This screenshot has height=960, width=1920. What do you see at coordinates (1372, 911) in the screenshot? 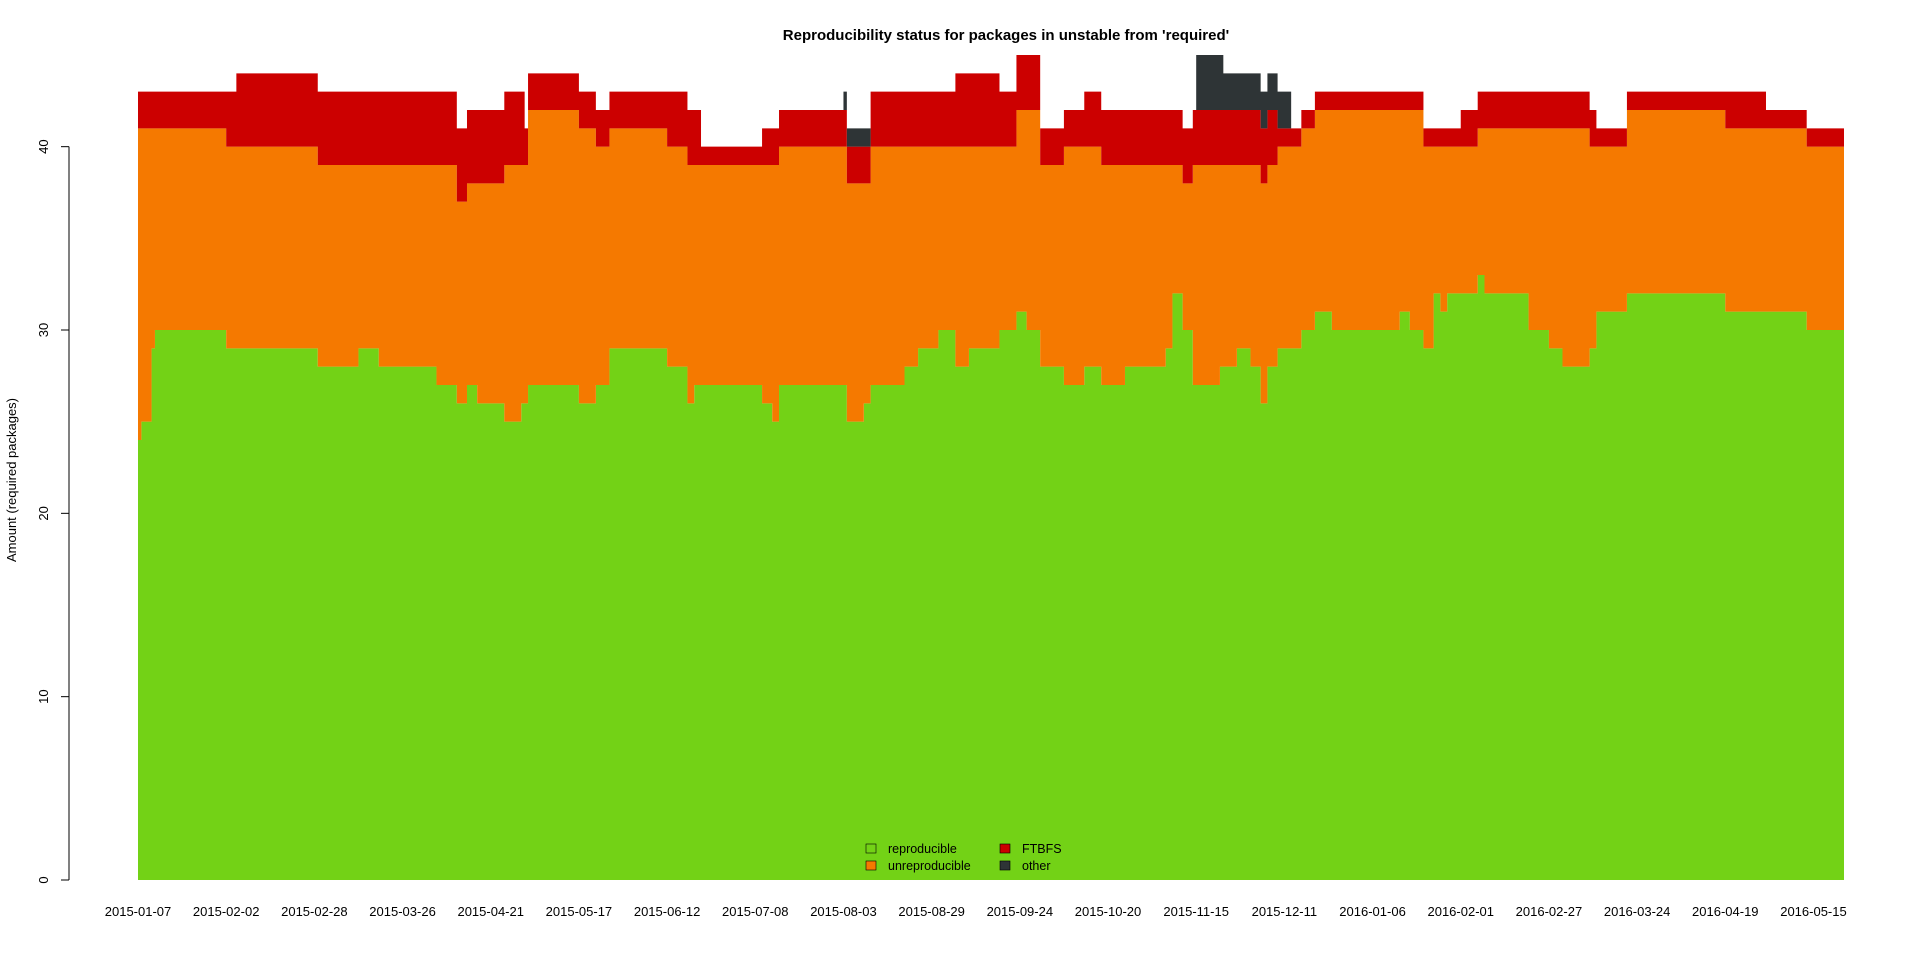
I see `x-tick-label: 2016-01-06` at bounding box center [1372, 911].